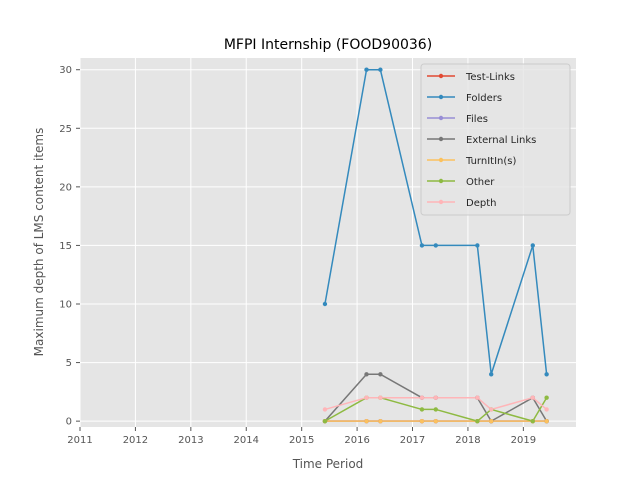 This screenshot has height=480, width=640. Describe the element at coordinates (480, 182) in the screenshot. I see `legend-label: Other` at that location.